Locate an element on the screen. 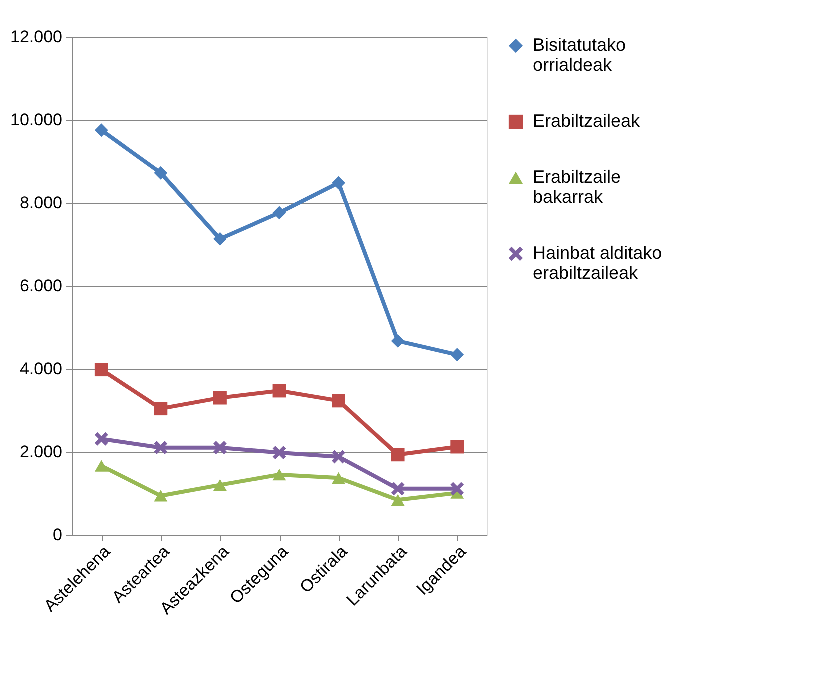 This screenshot has height=676, width=831. y-tick-label: 6.000 is located at coordinates (41, 286).